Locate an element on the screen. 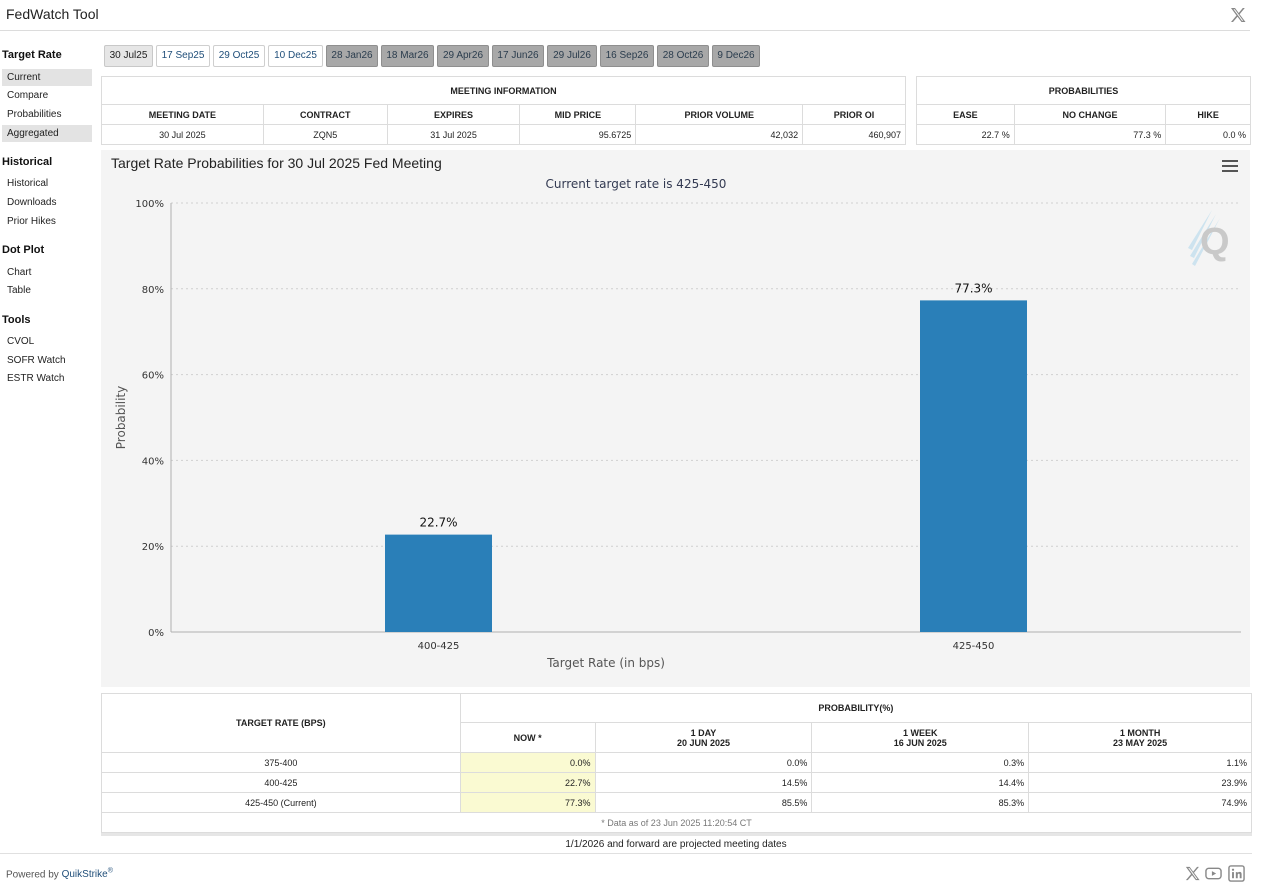 The width and height of the screenshot is (1263, 892). table-row: 375-400 0.0% 0.0% 0.3% 1.1% is located at coordinates (676, 762).